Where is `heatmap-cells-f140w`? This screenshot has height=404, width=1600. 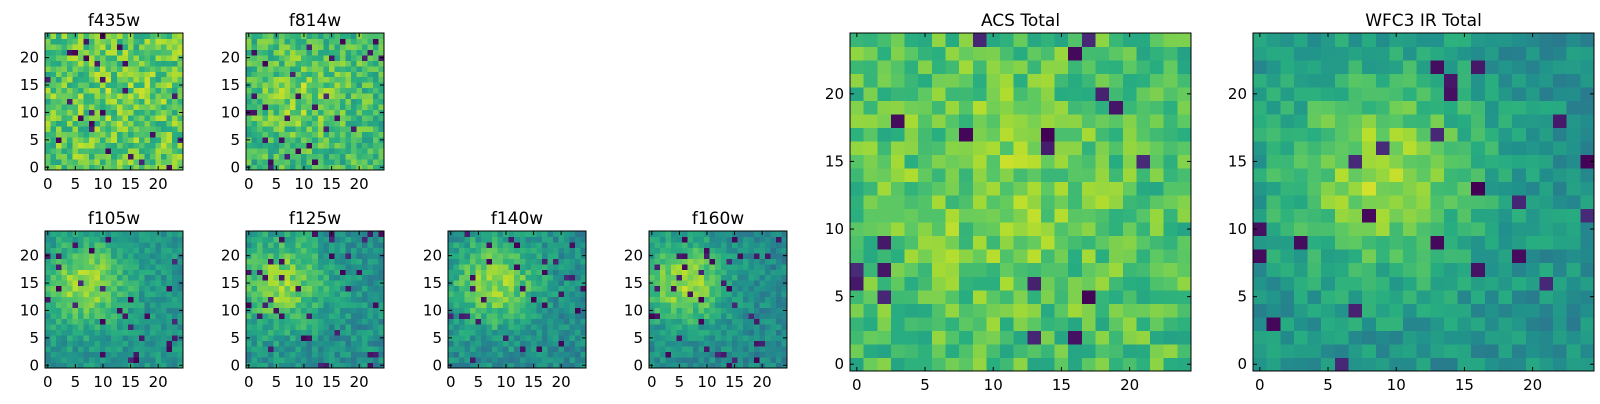
heatmap-cells-f140w is located at coordinates (517, 299).